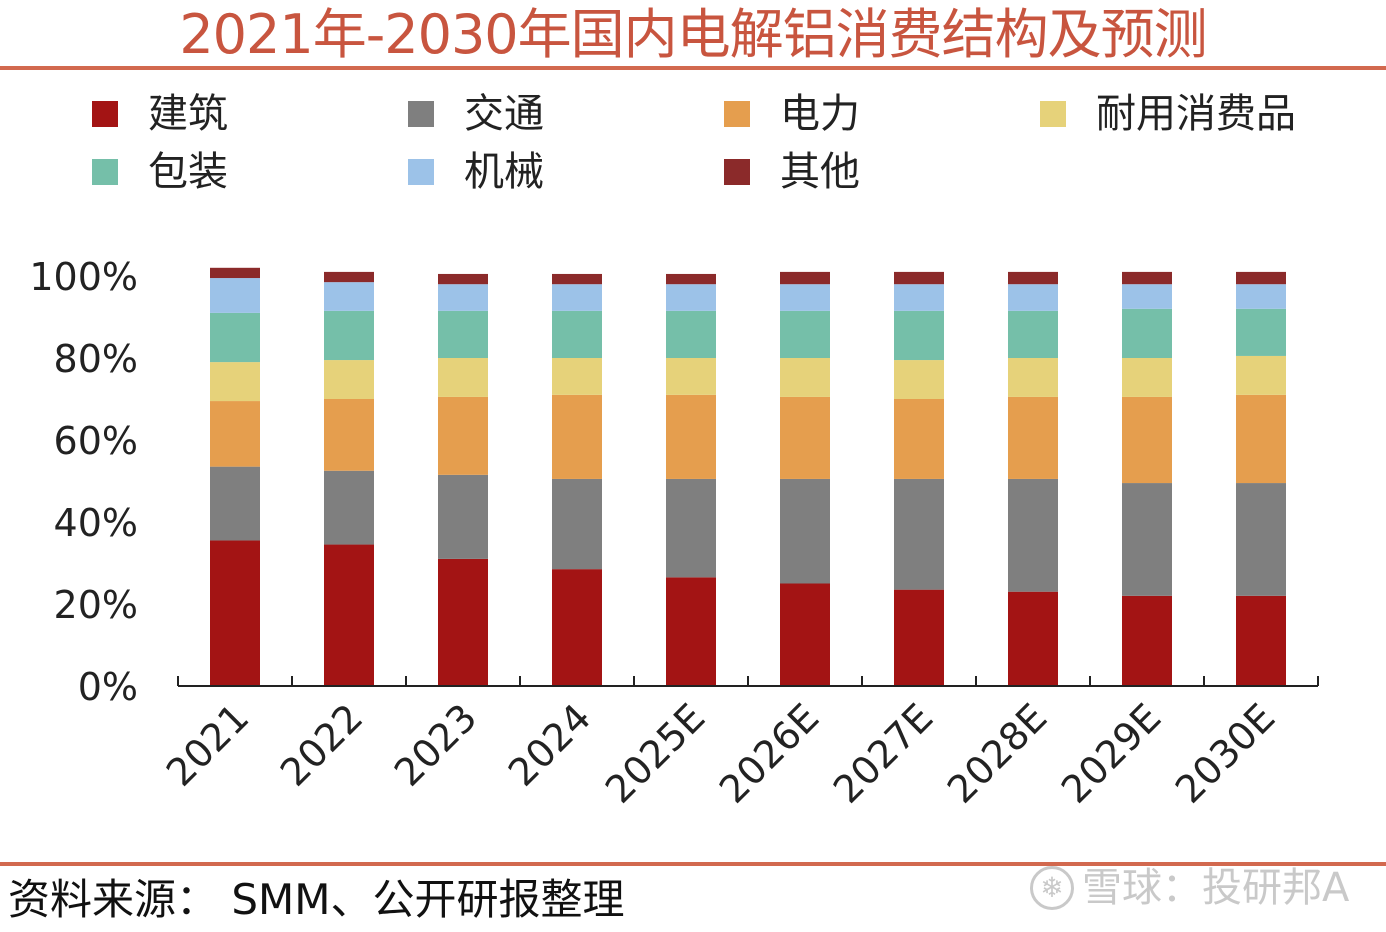  Describe the element at coordinates (96, 441) in the screenshot. I see `y-tick-label: 60%` at that location.